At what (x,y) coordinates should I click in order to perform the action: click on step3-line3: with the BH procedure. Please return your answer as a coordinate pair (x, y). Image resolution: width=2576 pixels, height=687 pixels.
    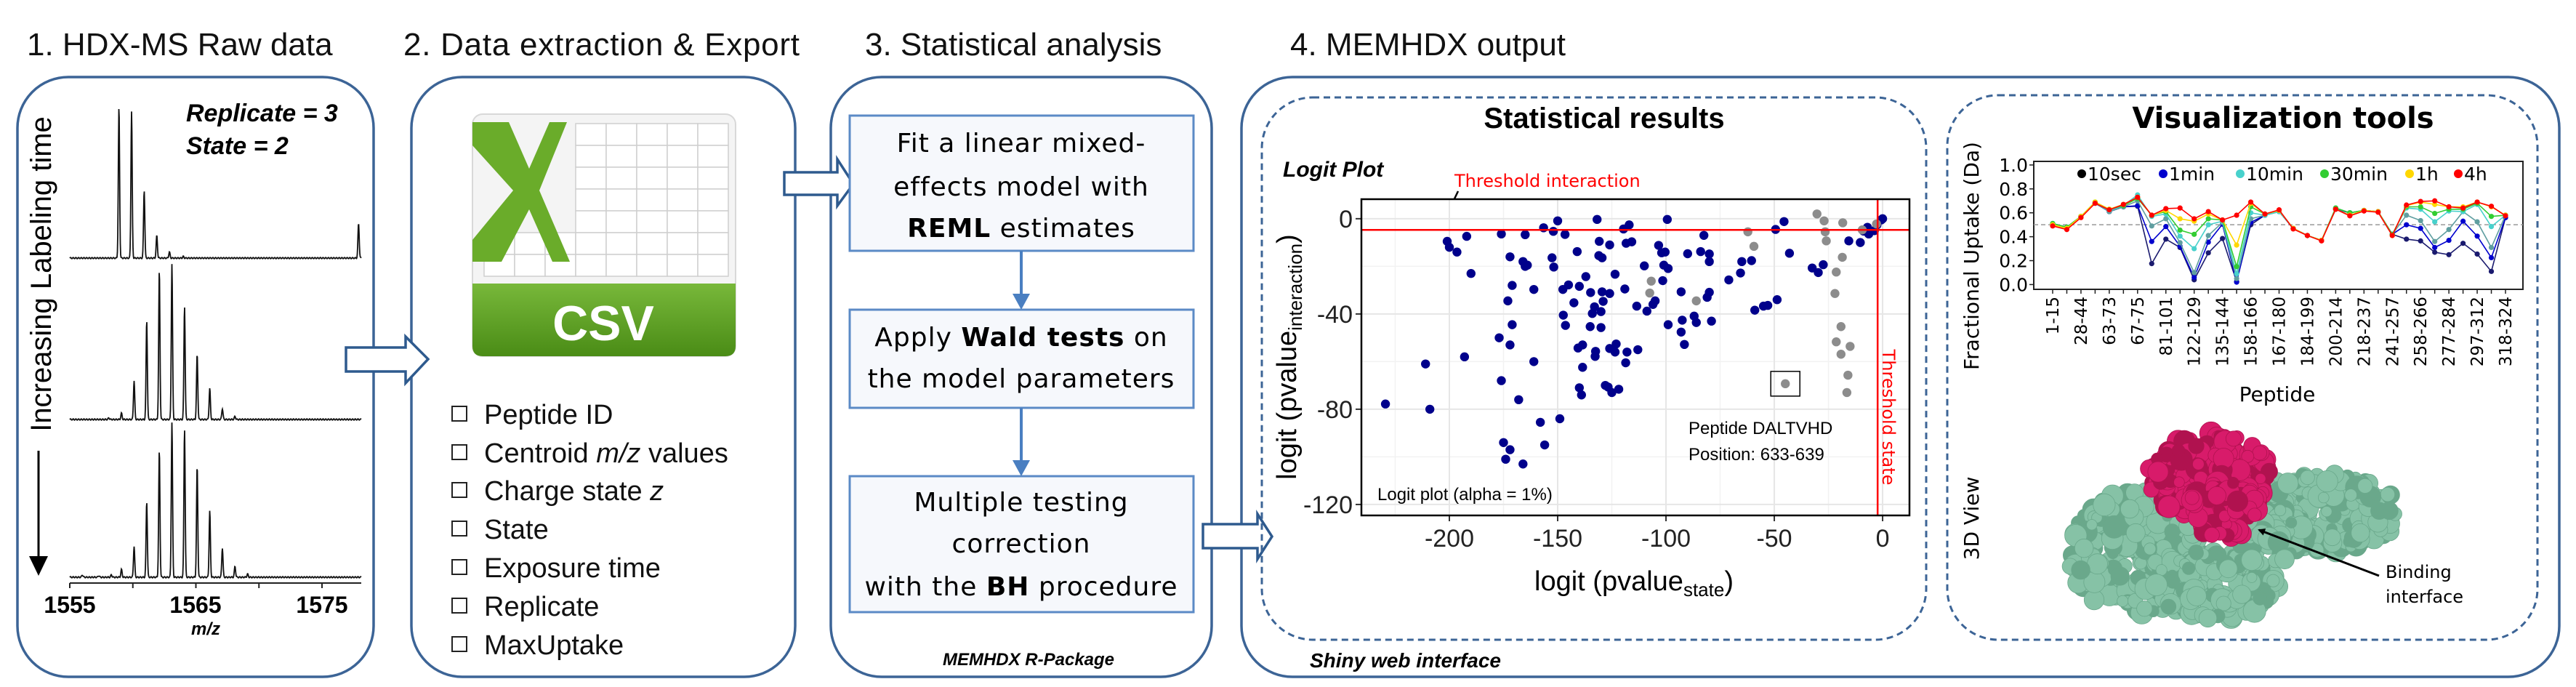
    Looking at the image, I should click on (1021, 587).